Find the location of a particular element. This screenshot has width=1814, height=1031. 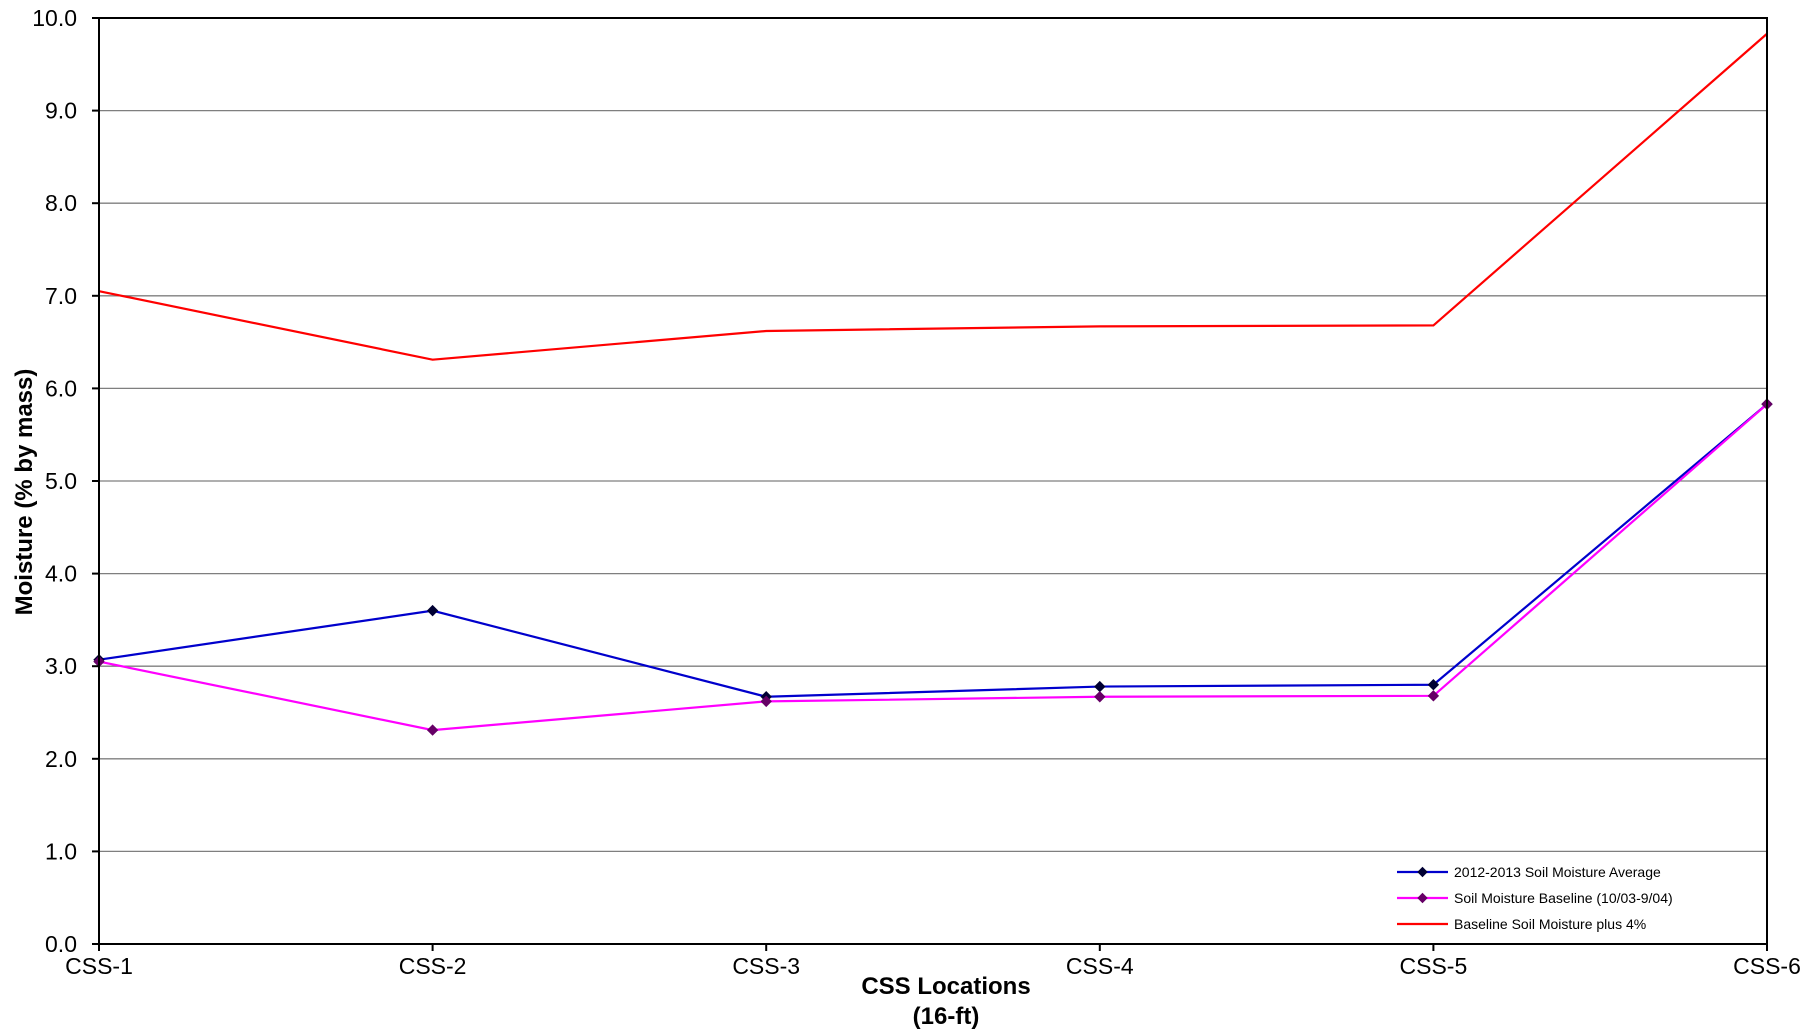

y-tick-label: 2.0 is located at coordinates (61, 759).